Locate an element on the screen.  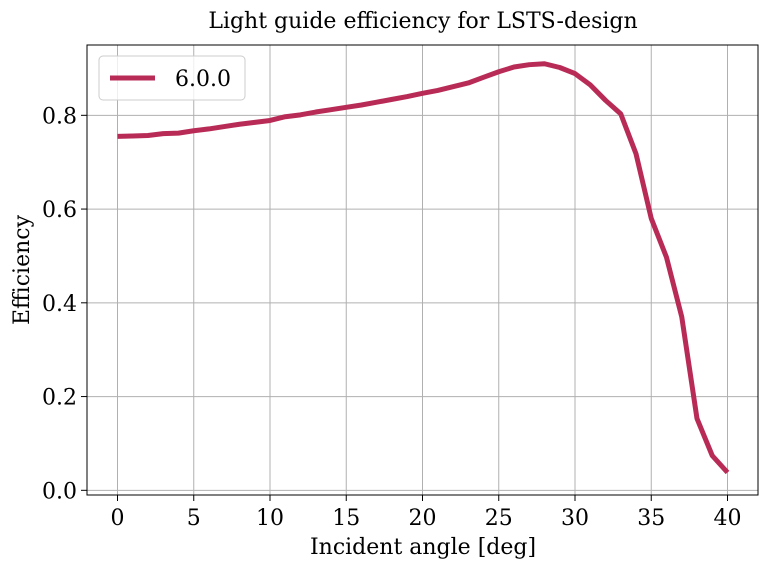
x-tick-label: 5 is located at coordinates (194, 518).